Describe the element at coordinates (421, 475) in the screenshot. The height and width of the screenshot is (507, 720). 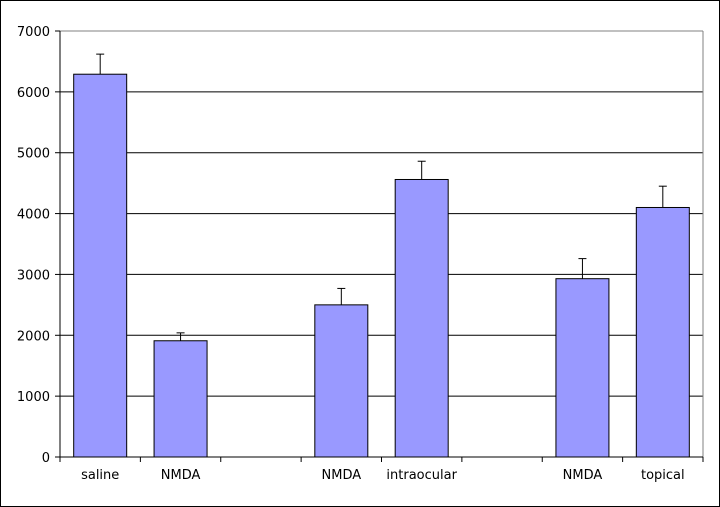
I see `x-tick-label: intraocular` at that location.